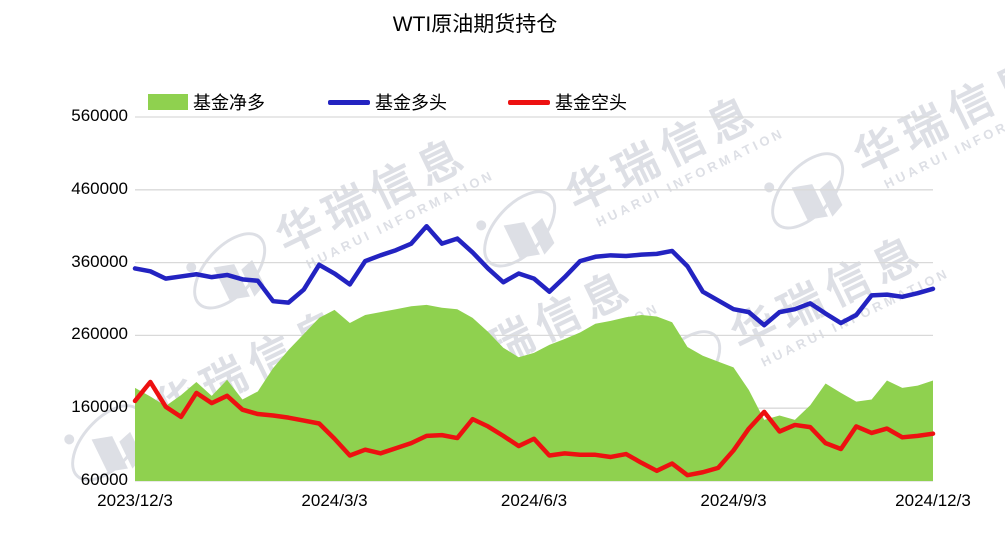 The height and width of the screenshot is (533, 1005). I want to click on legend-item-long: 基金多头, so click(387, 102).